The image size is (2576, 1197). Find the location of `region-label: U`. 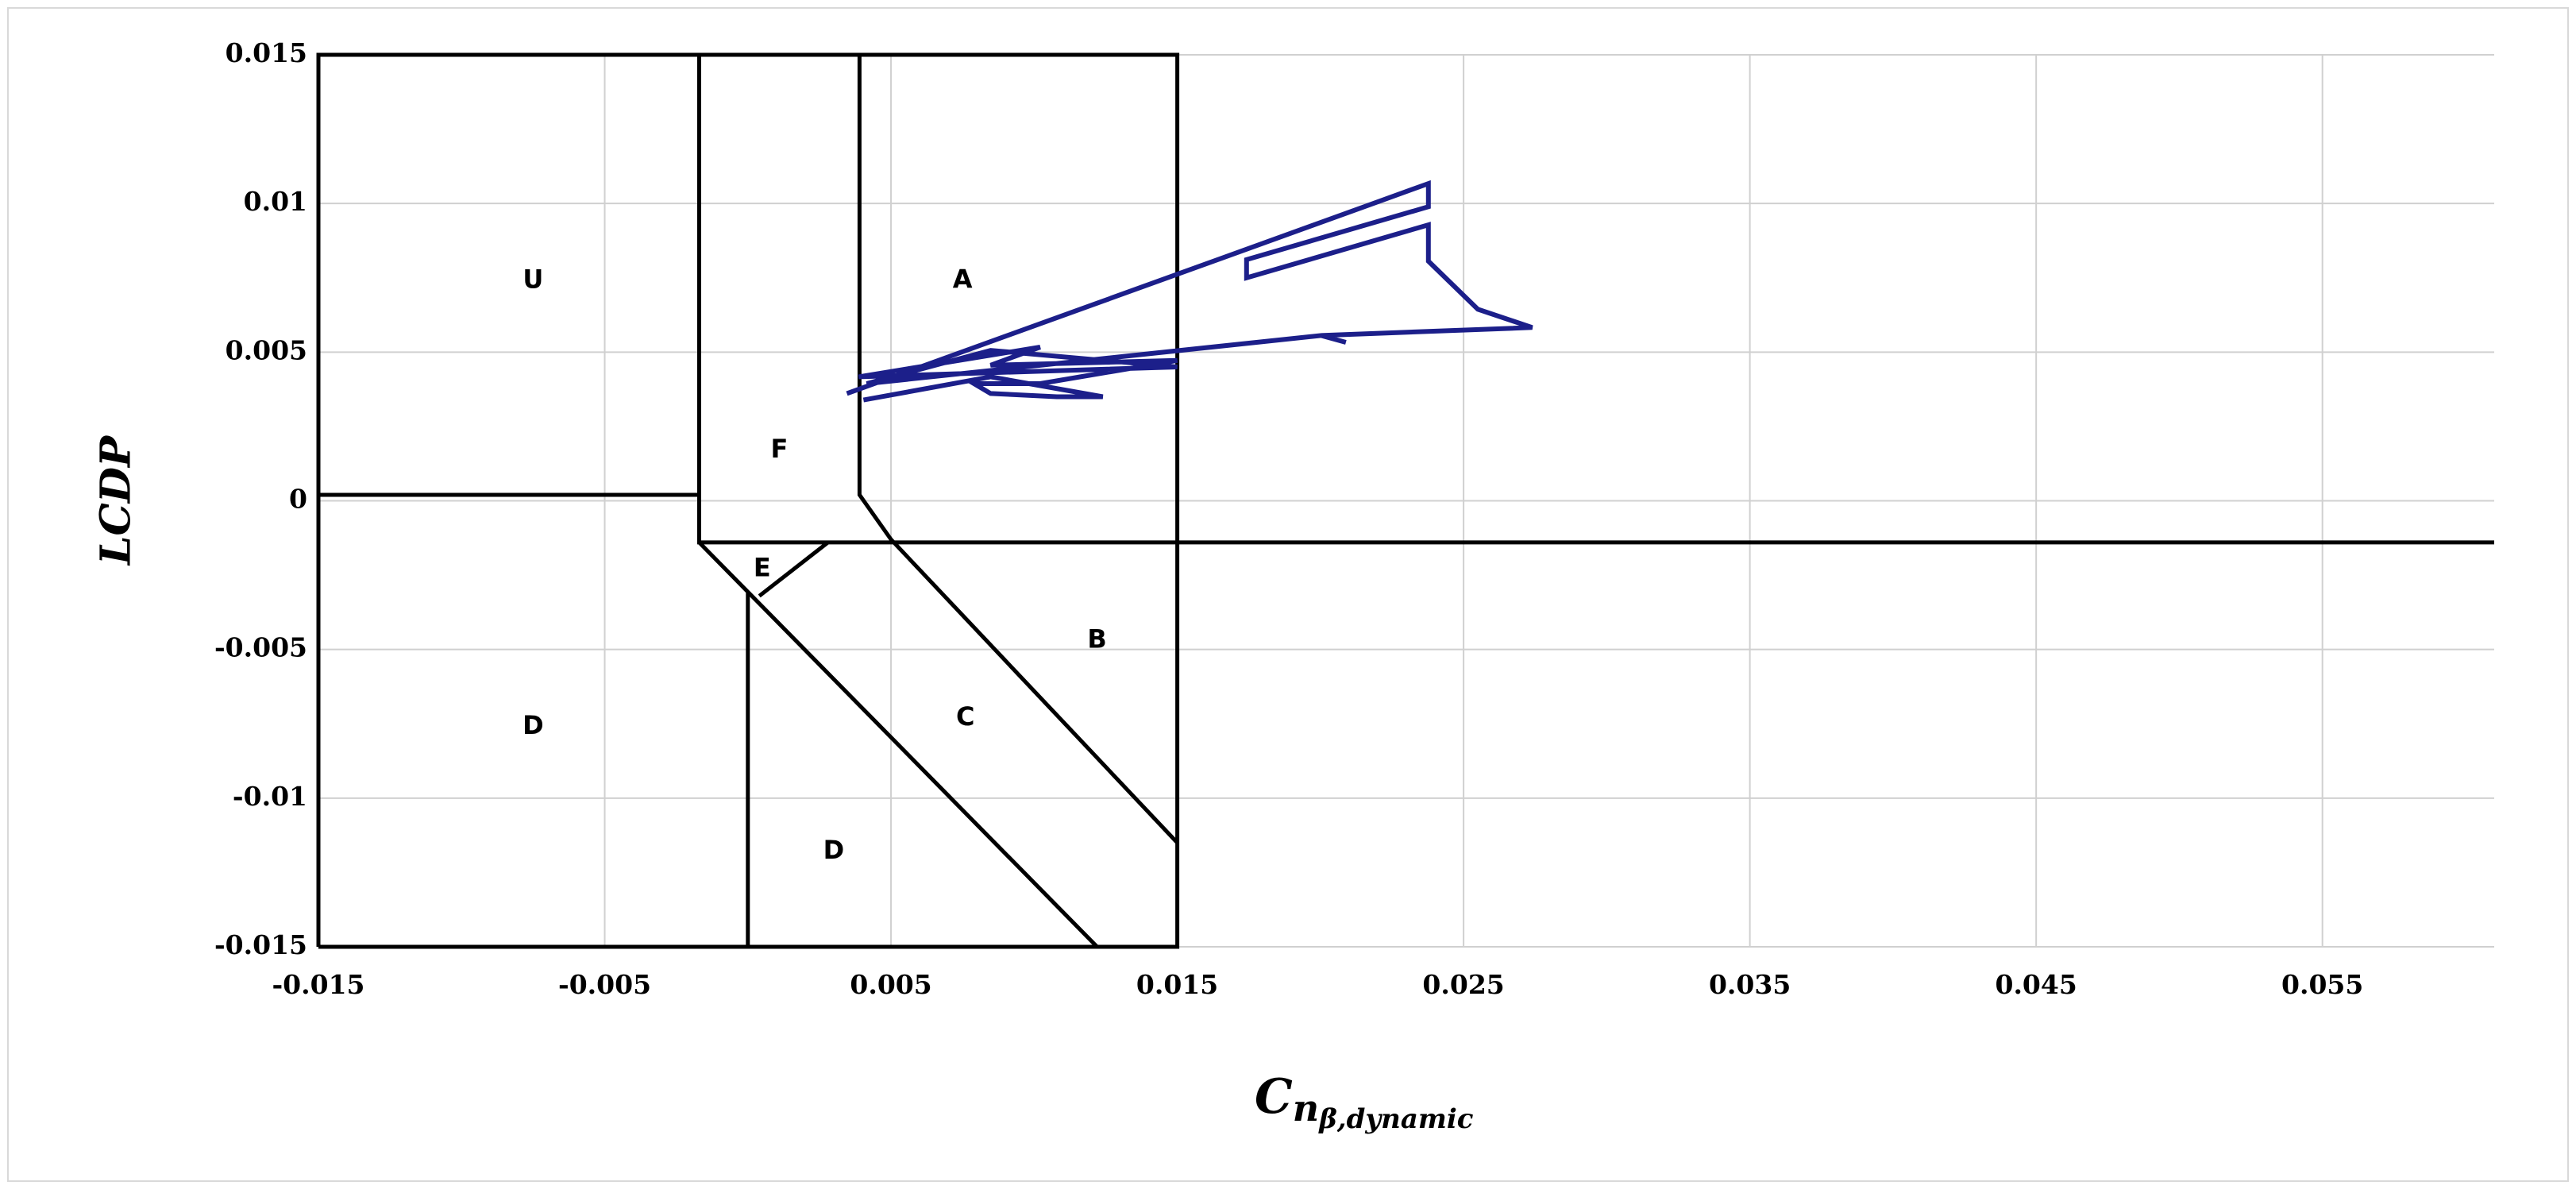

region-label: U is located at coordinates (533, 279).